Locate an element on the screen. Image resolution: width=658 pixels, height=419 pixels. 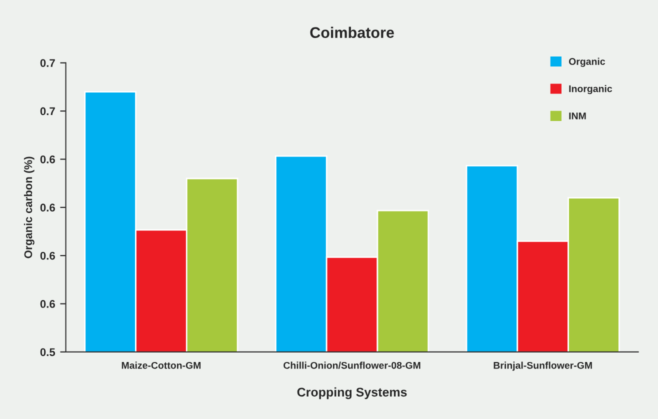
chart-title: Coimbatore is located at coordinates (352, 32).